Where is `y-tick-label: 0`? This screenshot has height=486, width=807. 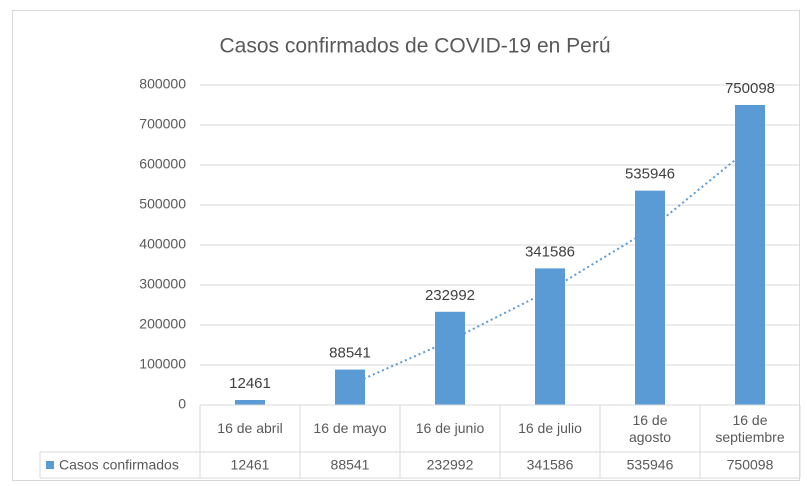 y-tick-label: 0 is located at coordinates (182, 404).